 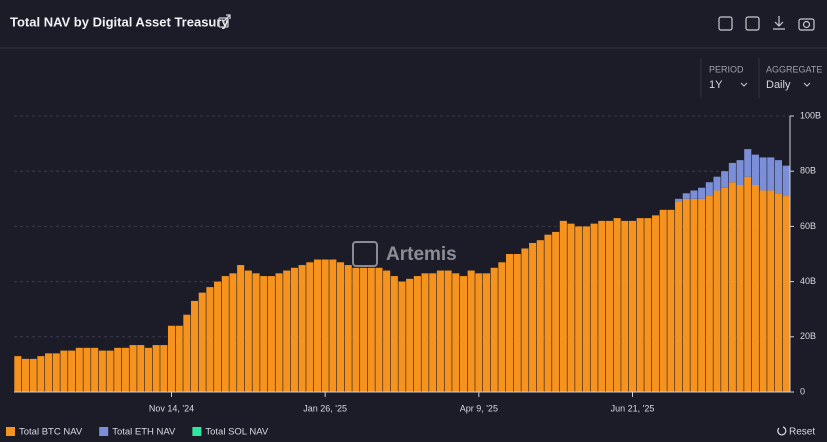 I want to click on sum-button, so click(x=752, y=23).